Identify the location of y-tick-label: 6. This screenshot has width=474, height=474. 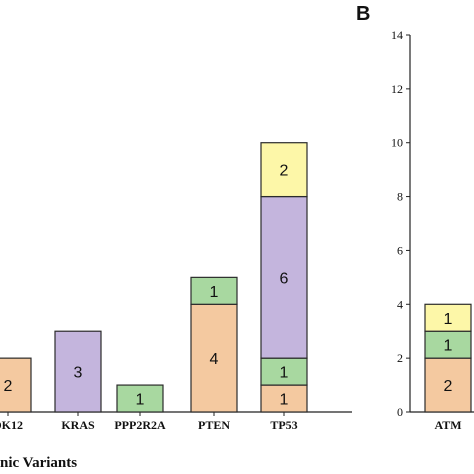
(400, 250).